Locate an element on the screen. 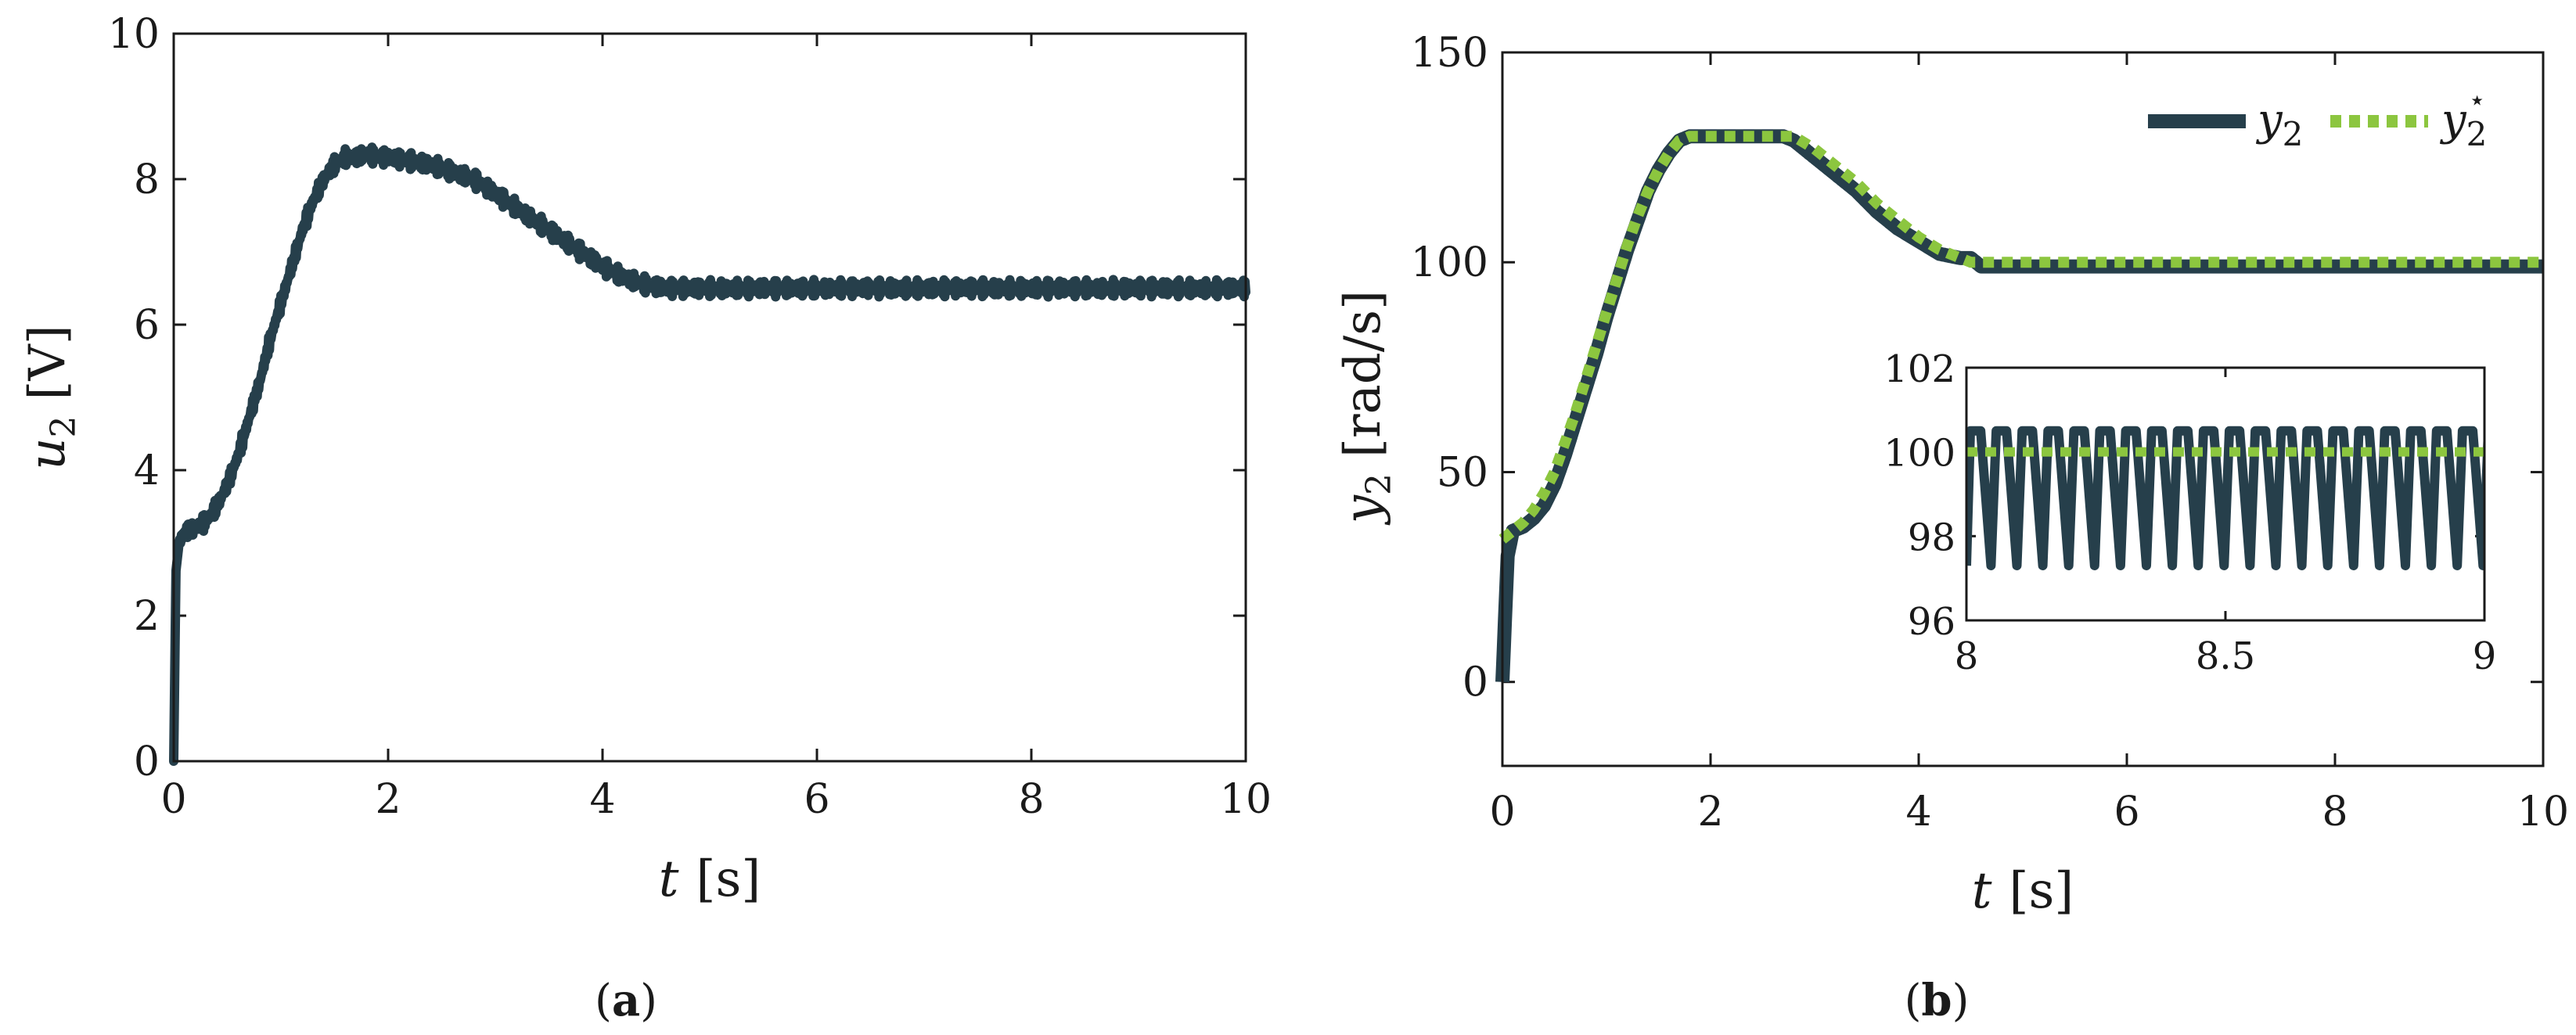 The image size is (2576, 1035). i-xtick-label: 8.5 is located at coordinates (2225, 656).